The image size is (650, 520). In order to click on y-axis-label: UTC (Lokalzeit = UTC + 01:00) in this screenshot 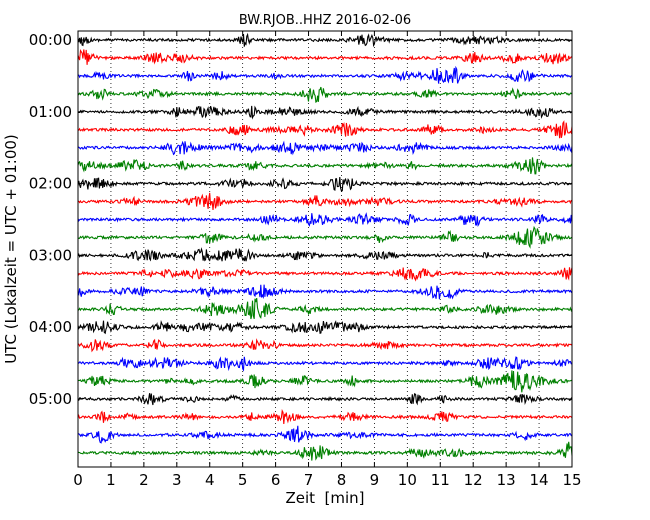, I will do `click(11, 249)`.